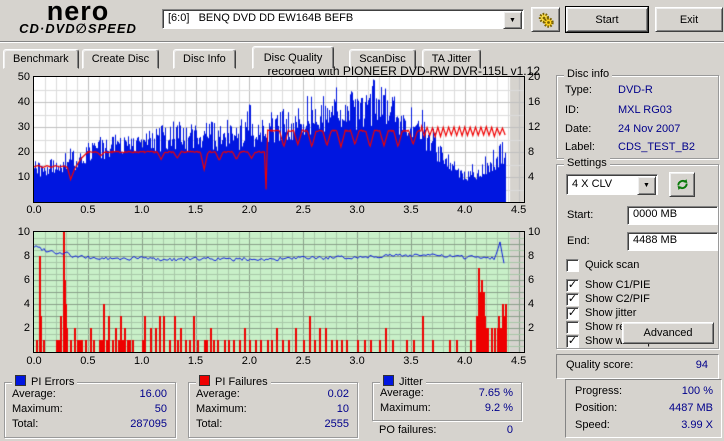 Image resolution: width=724 pixels, height=441 pixels. What do you see at coordinates (342, 409) in the screenshot?
I see `pif-maximum-value: 10` at bounding box center [342, 409].